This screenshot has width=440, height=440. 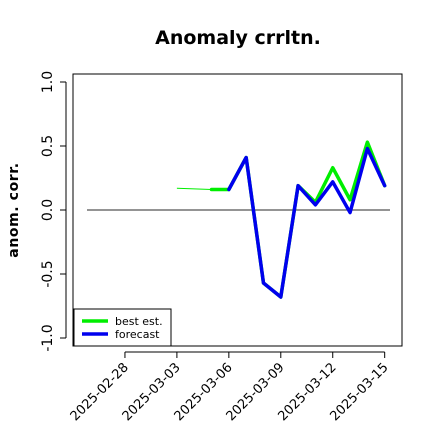 What do you see at coordinates (48, 82) in the screenshot?
I see `y-tick-label: 1.0` at bounding box center [48, 82].